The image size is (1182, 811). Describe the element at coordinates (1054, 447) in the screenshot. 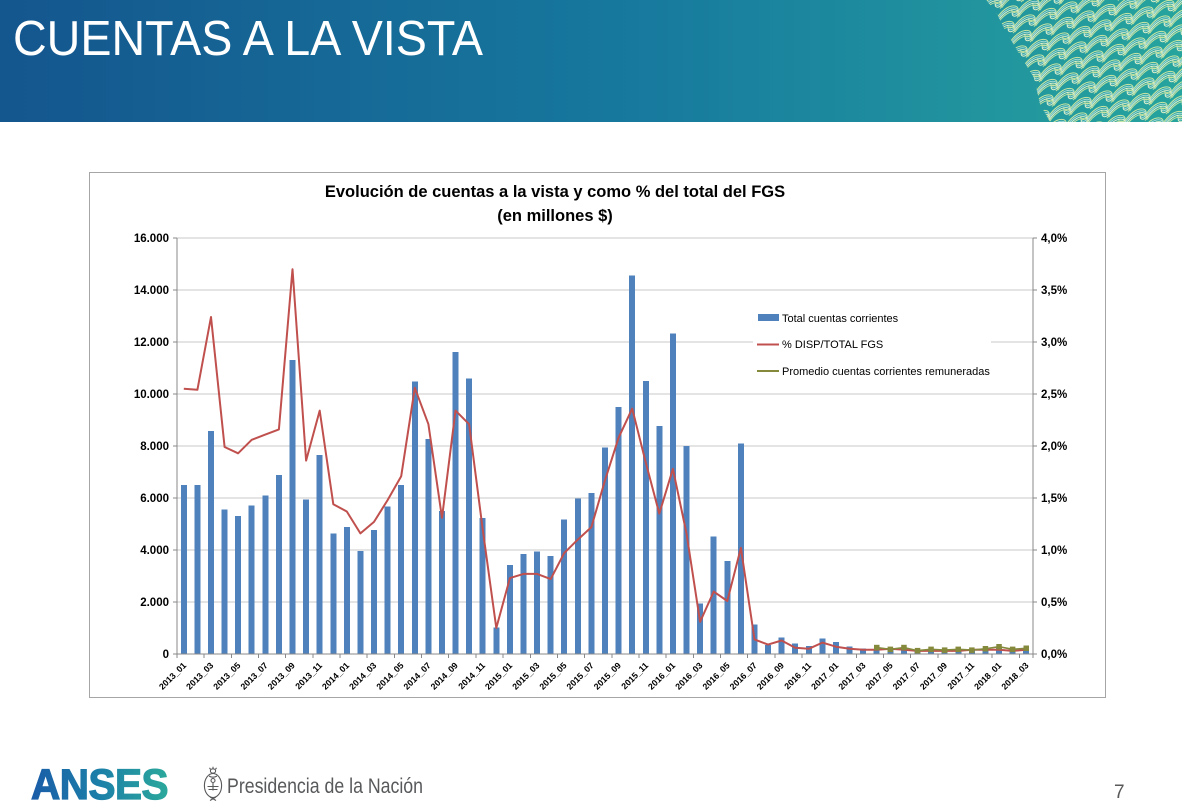

I see `svg-text: 2,0%` at that location.